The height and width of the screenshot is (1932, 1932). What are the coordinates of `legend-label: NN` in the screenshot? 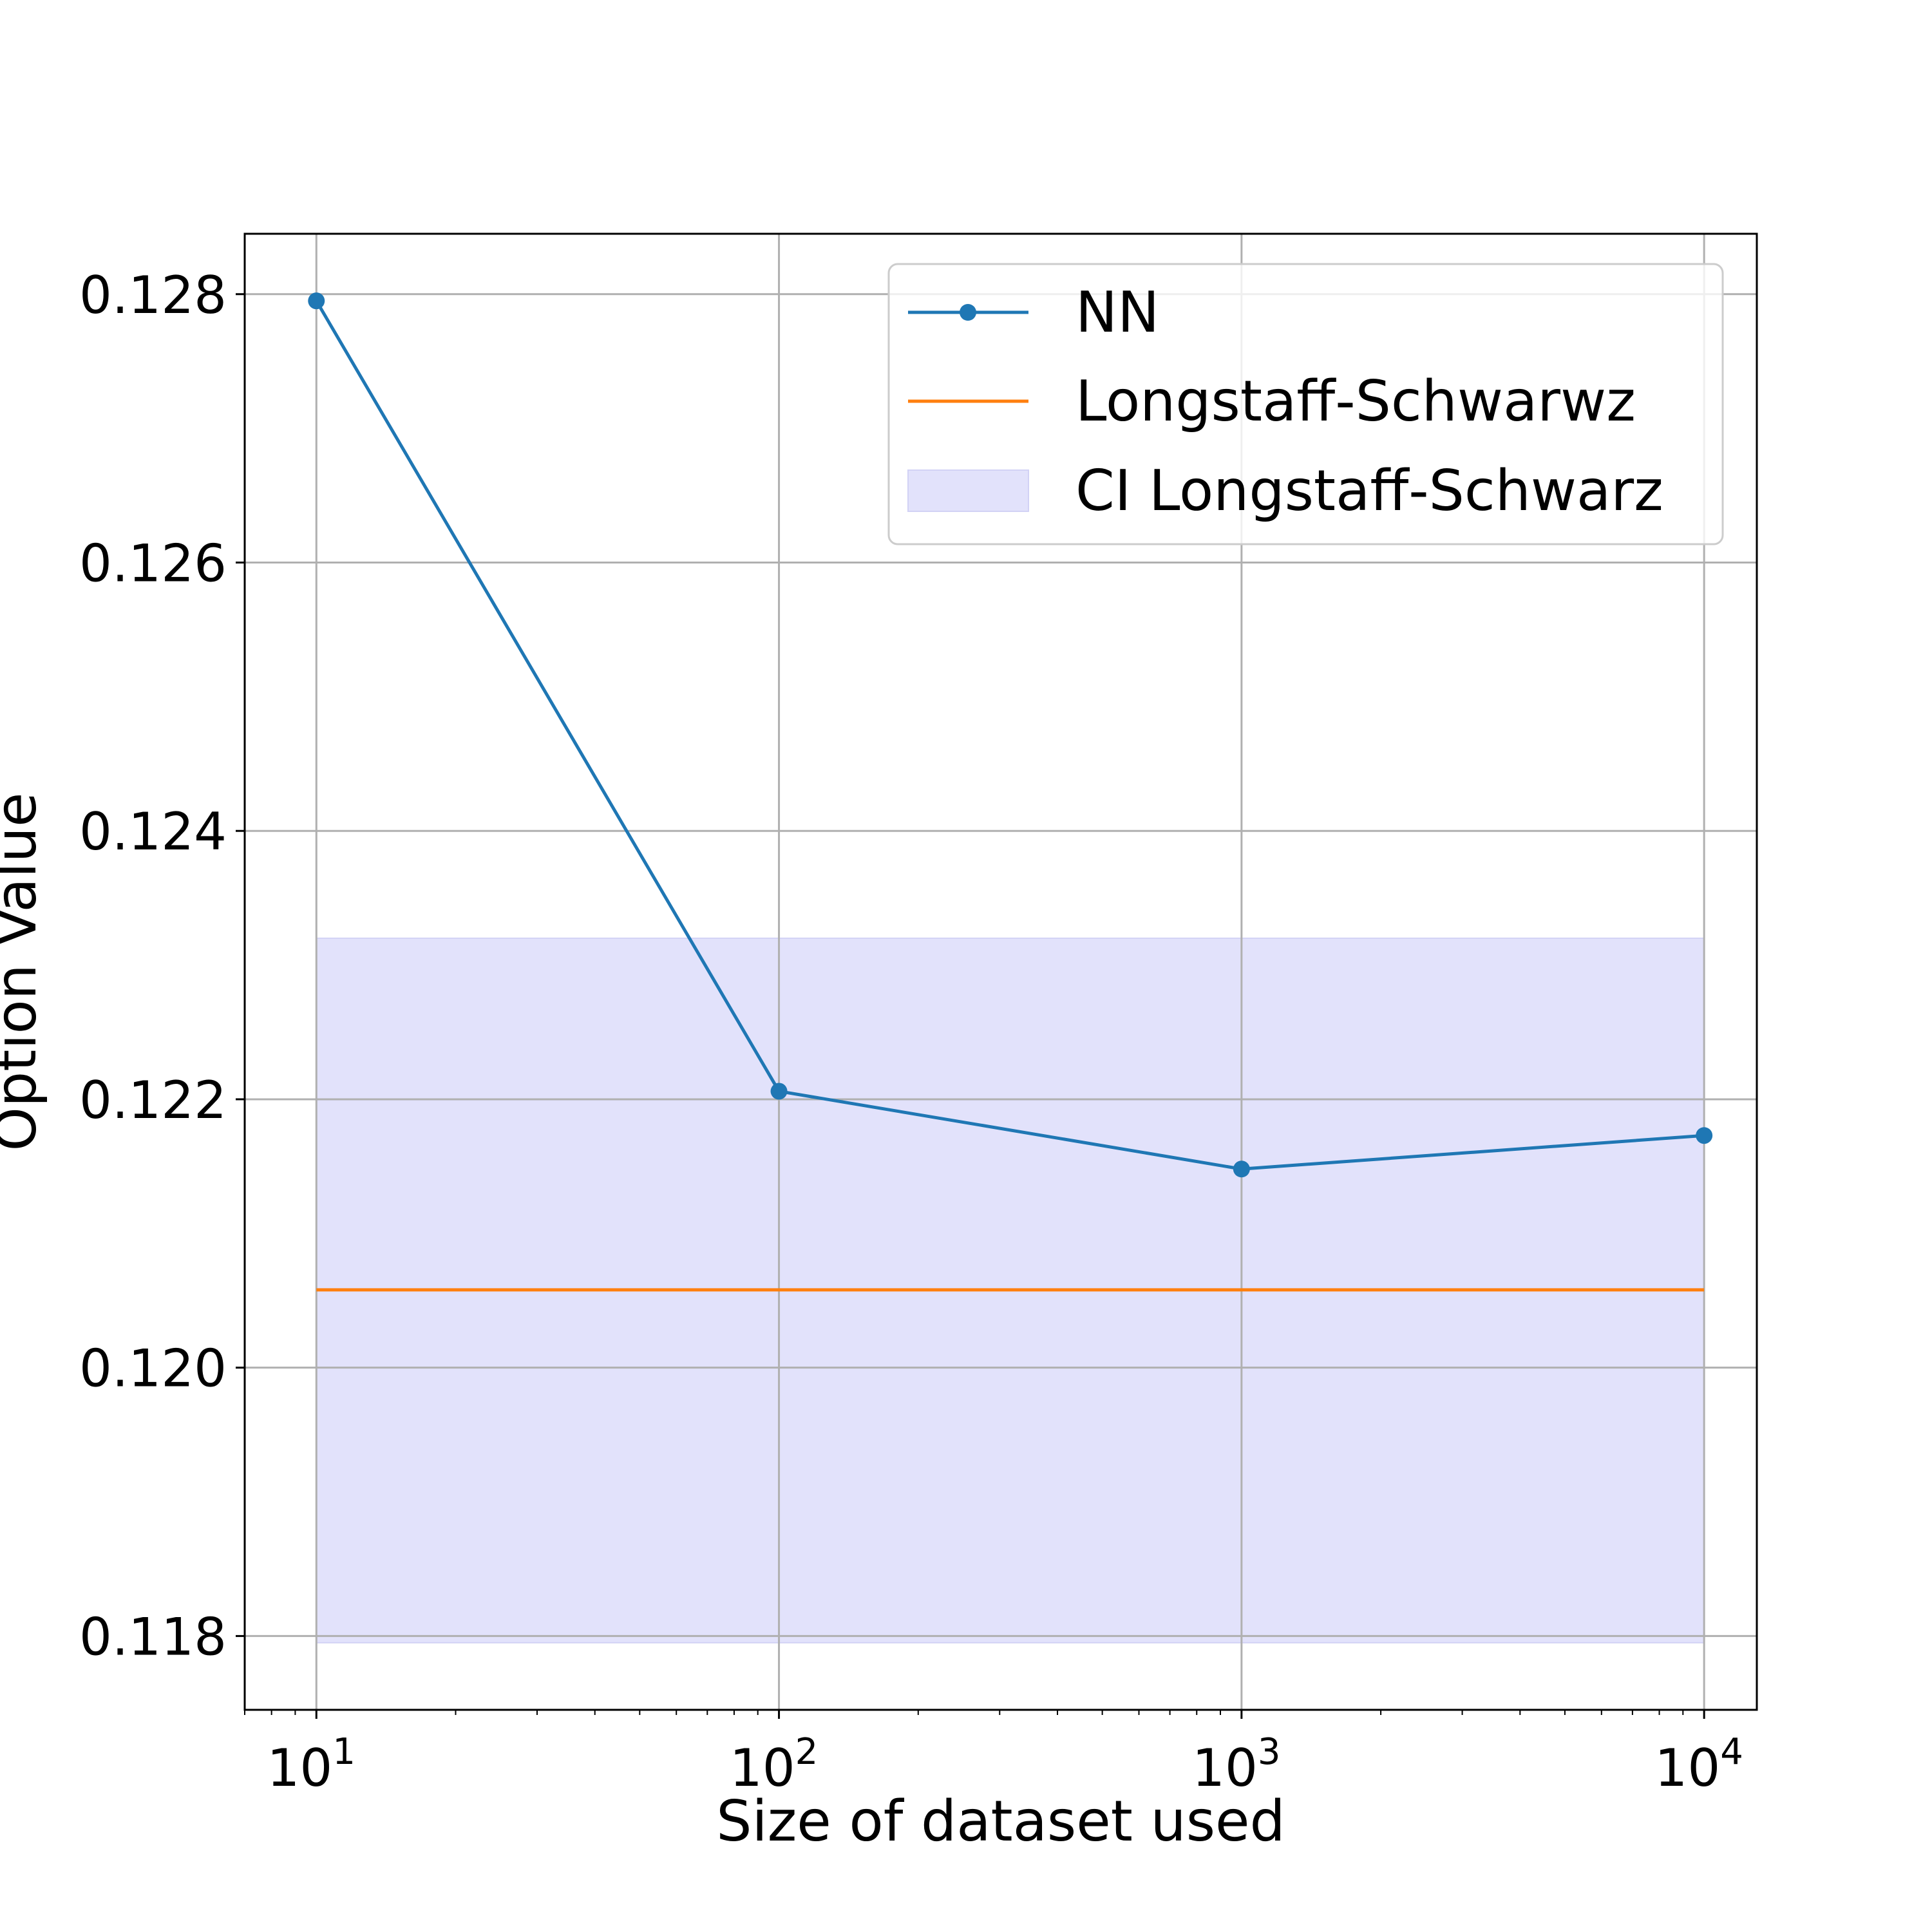 It's located at (1117, 312).